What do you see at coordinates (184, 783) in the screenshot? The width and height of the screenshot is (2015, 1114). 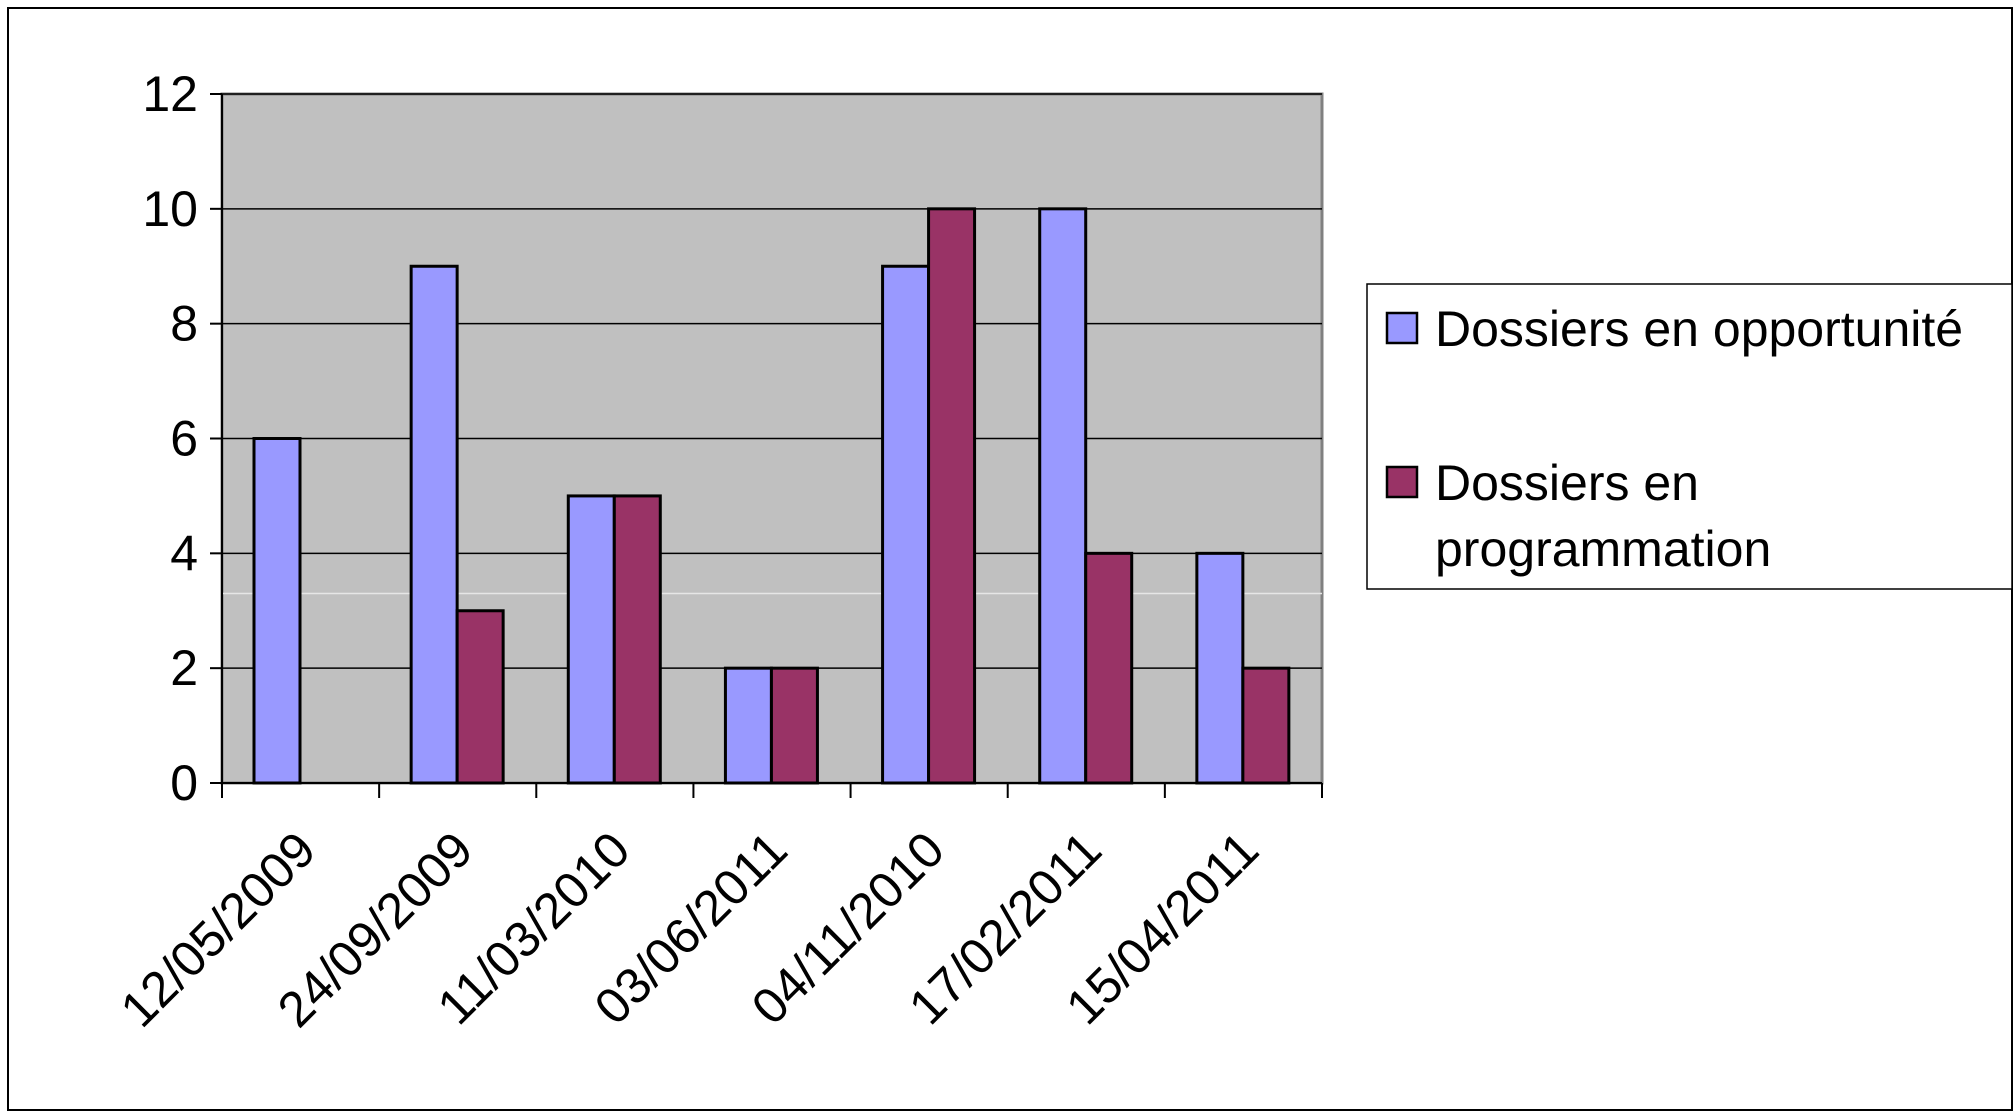 I see `y-tick-label: 0` at bounding box center [184, 783].